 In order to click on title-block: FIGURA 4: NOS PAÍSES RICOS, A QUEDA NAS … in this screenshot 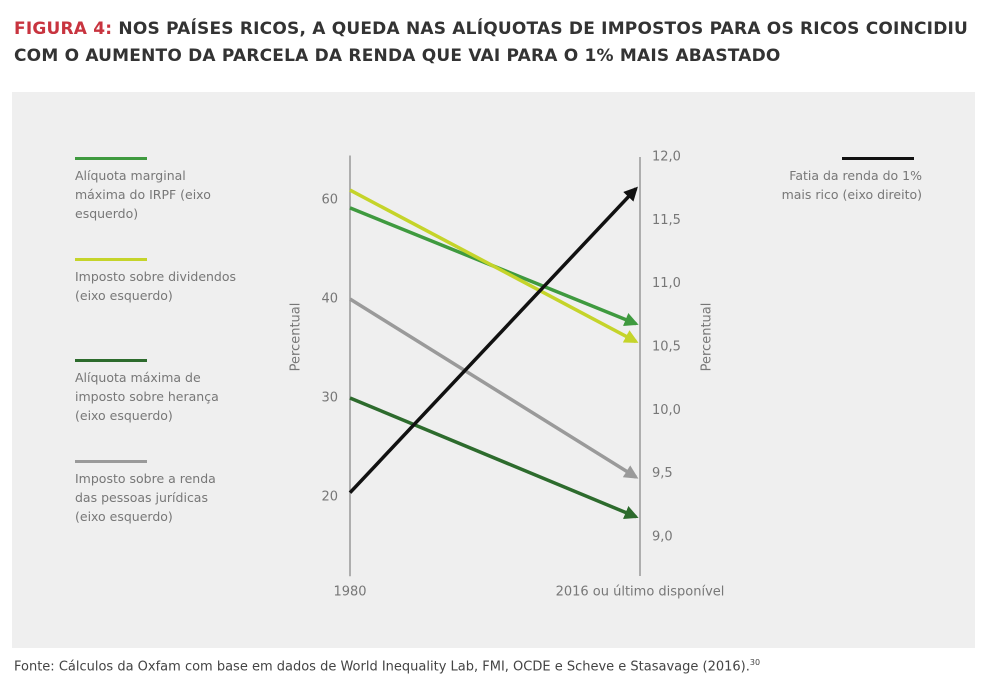, I will do `click(494, 43)`.